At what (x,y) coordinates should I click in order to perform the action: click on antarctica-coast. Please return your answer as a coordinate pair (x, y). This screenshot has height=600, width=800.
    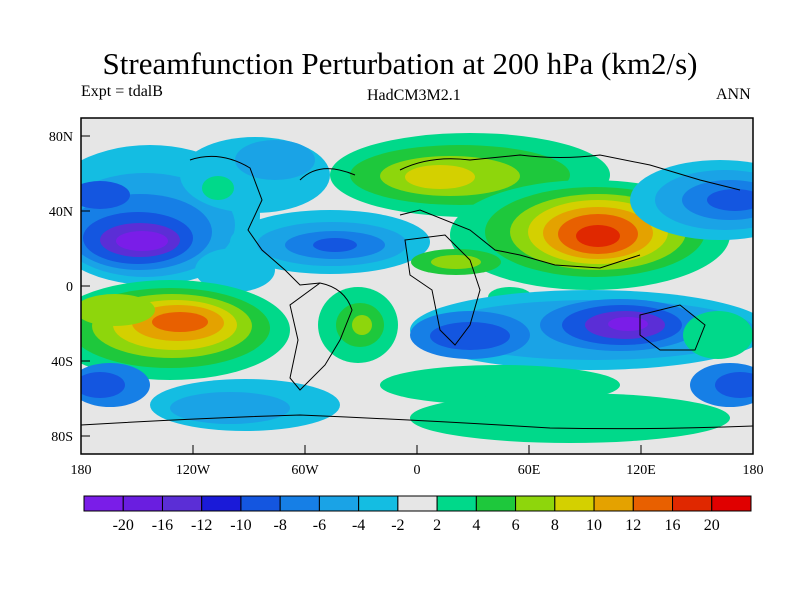
    Looking at the image, I should click on (417, 422).